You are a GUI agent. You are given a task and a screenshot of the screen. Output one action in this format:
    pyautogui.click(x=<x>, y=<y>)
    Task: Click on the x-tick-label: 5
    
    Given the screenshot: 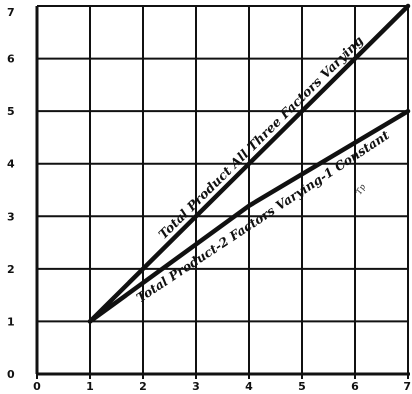 What is the action you would take?
    pyautogui.click(x=302, y=386)
    